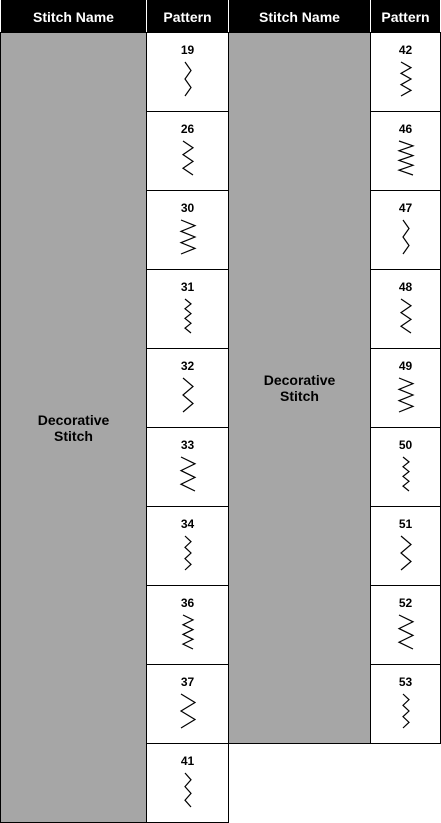 Image resolution: width=441 pixels, height=823 pixels. Describe the element at coordinates (187, 129) in the screenshot. I see `pattern-number: 26` at that location.